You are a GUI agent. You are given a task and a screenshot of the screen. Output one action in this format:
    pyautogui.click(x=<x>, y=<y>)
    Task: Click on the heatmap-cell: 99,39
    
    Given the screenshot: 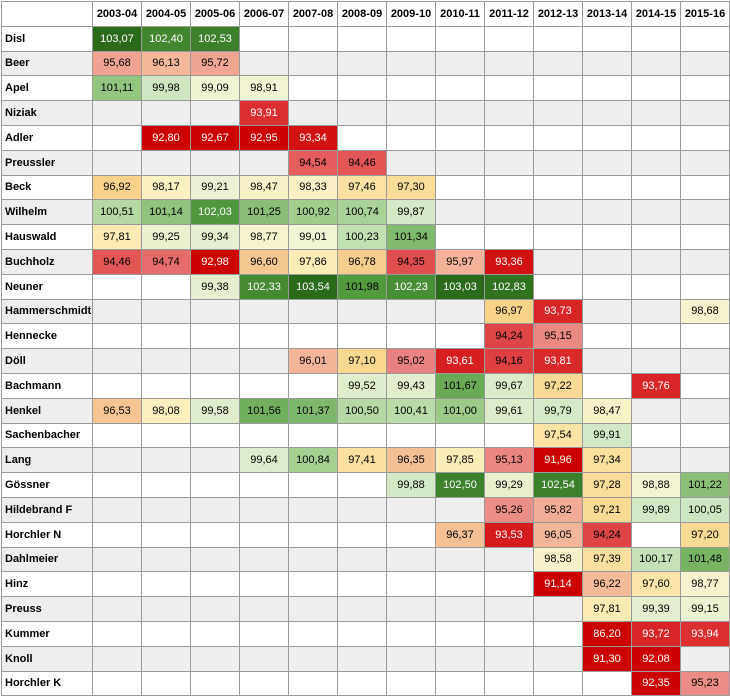 What is the action you would take?
    pyautogui.click(x=656, y=609)
    